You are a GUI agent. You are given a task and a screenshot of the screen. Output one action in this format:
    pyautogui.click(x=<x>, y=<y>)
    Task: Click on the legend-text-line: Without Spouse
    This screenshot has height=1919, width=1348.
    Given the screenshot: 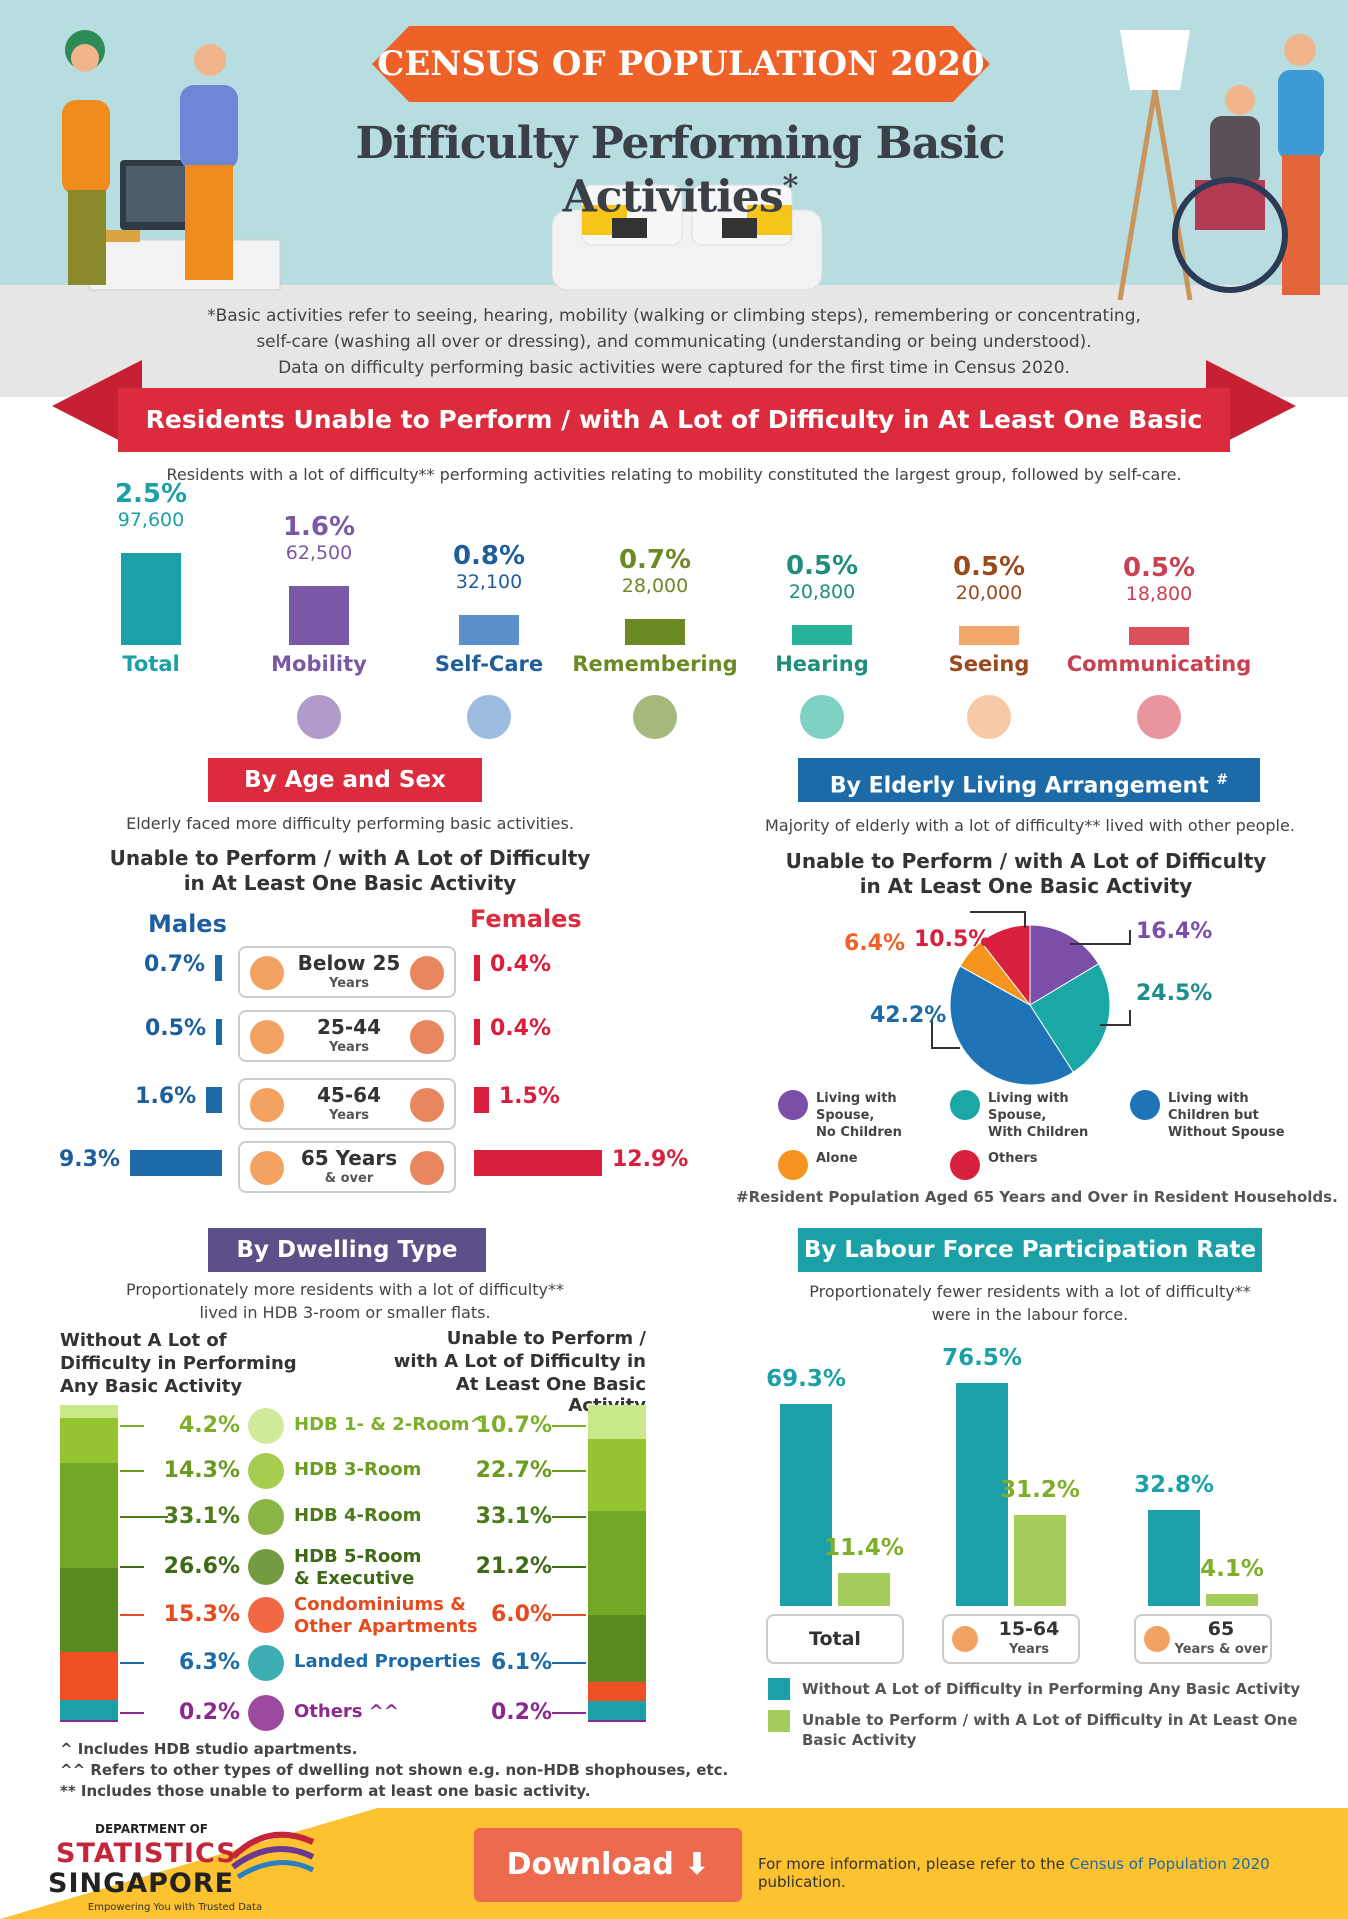 What is the action you would take?
    pyautogui.click(x=1226, y=1132)
    